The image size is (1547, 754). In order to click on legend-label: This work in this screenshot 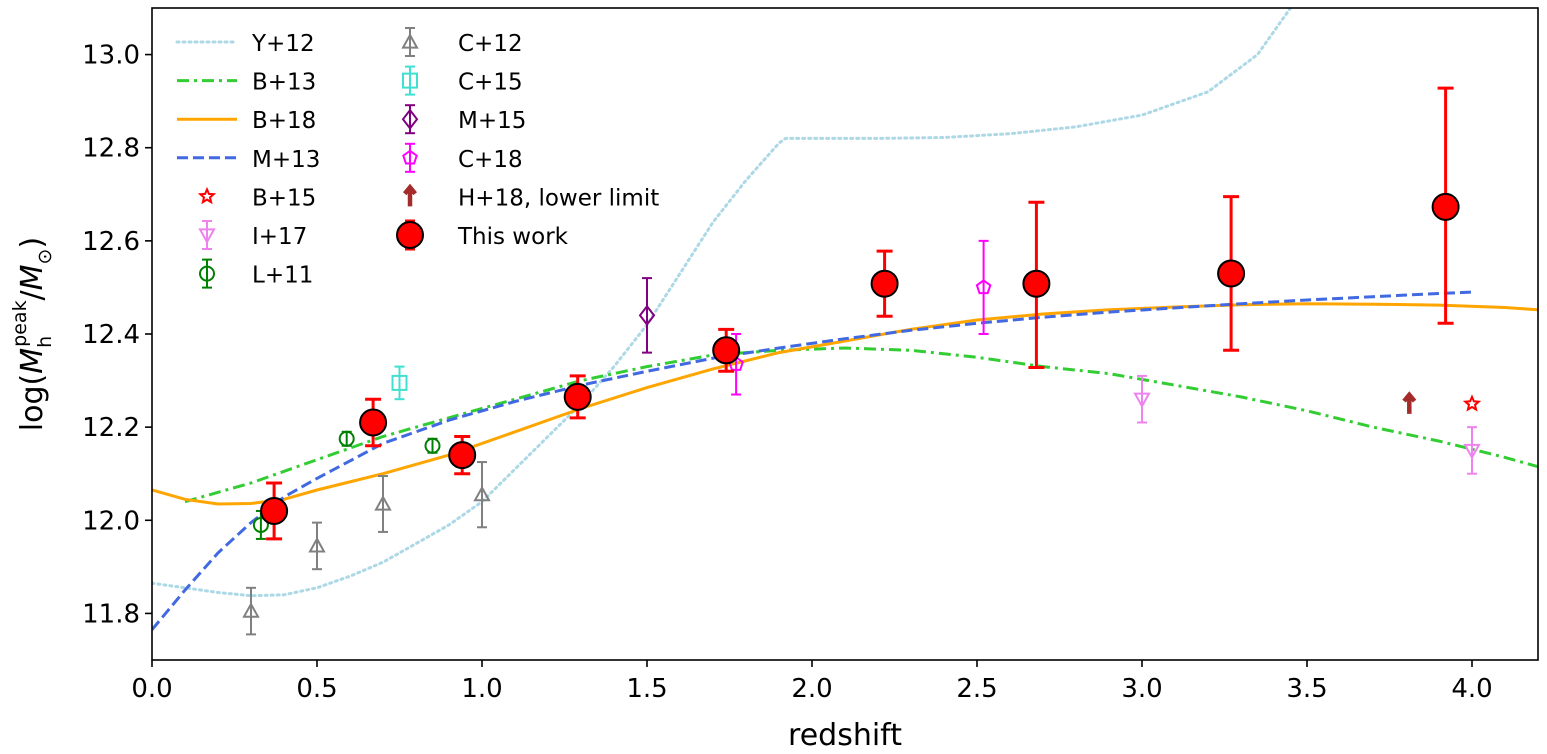, I will do `click(513, 237)`.